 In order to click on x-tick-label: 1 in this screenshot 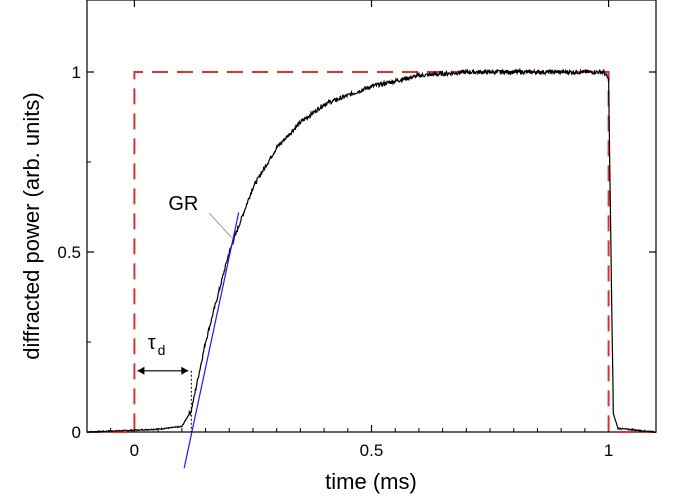, I will do `click(608, 450)`.